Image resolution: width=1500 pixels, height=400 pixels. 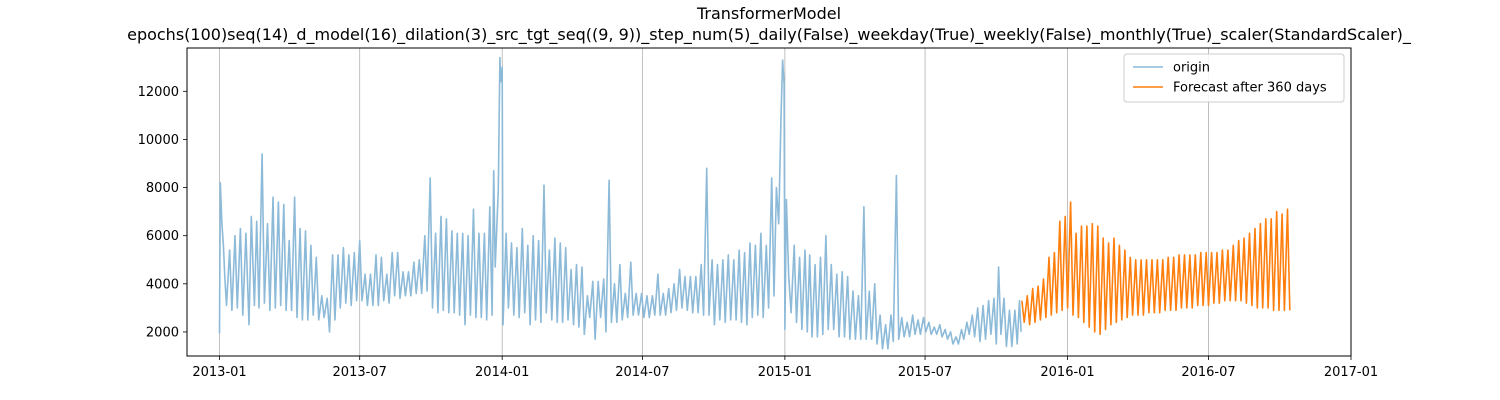 I want to click on y-tick-label: 8000, so click(x=162, y=188).